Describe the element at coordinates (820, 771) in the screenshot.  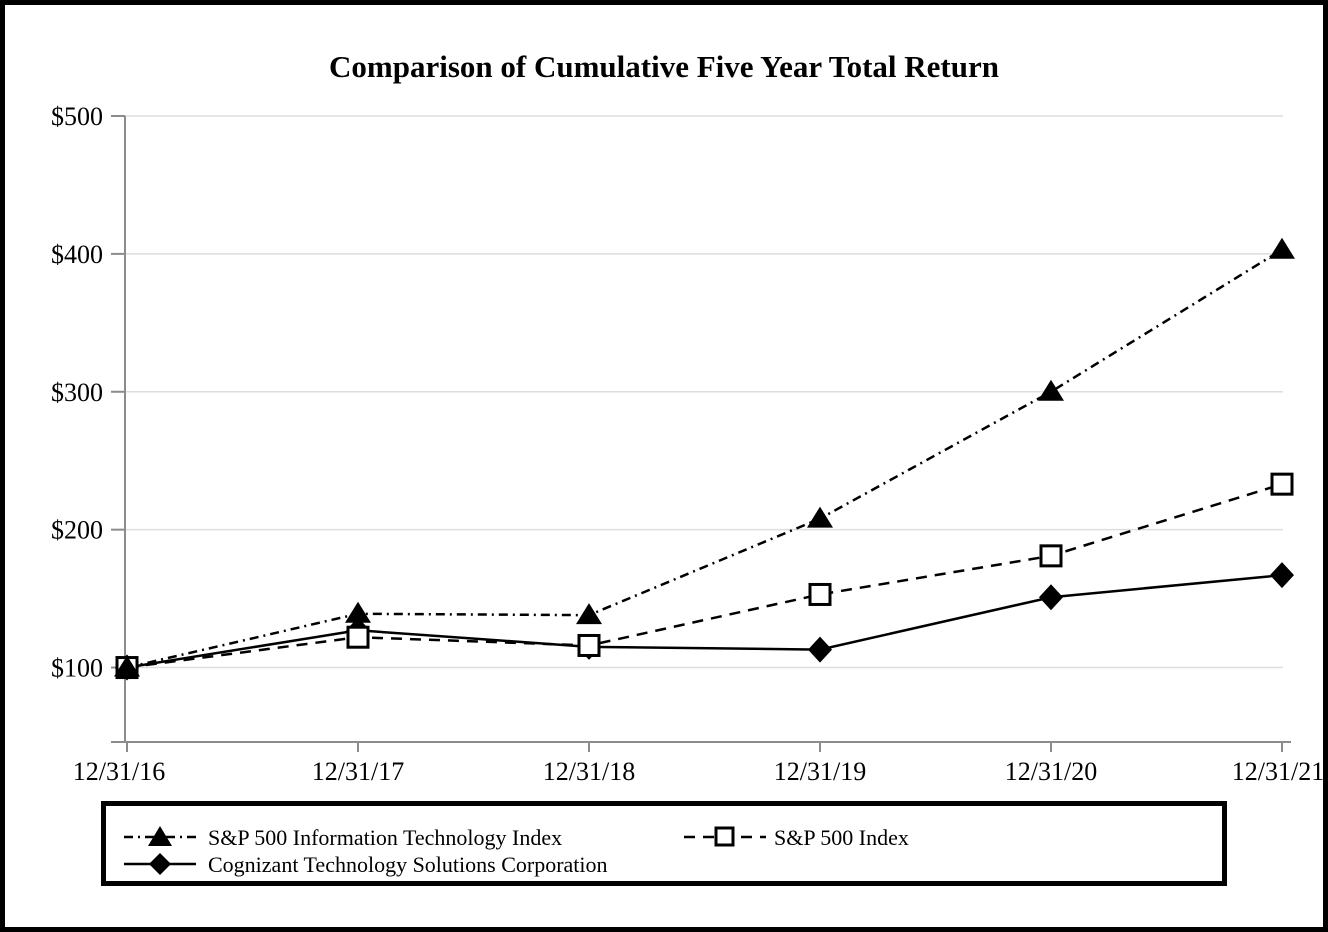
I see `svg-text: 12/31/19` at that location.